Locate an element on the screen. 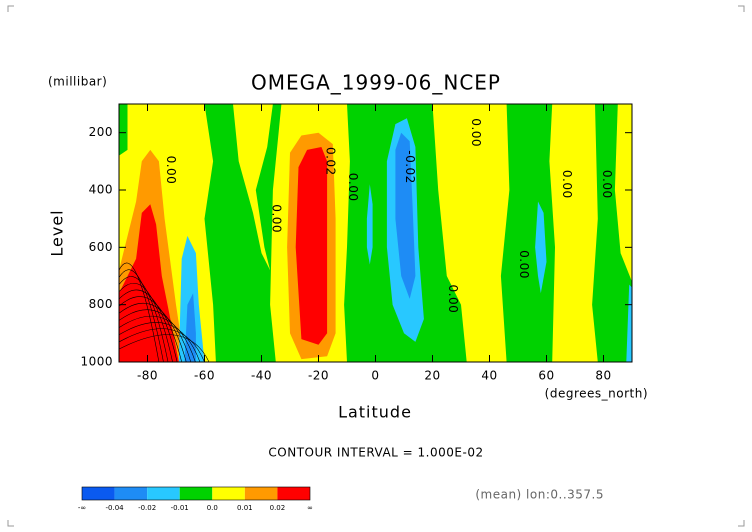 The width and height of the screenshot is (752, 532). x-tick-label: -20 is located at coordinates (318, 376).